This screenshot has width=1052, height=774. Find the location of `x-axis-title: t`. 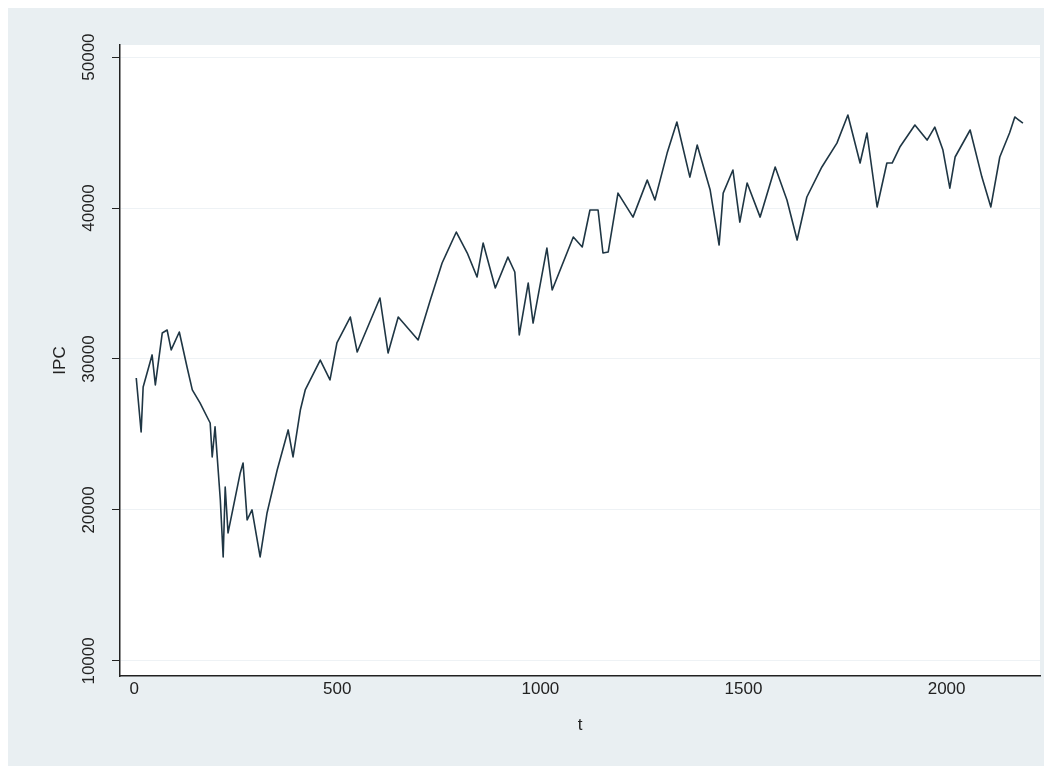

x-axis-title: t is located at coordinates (580, 725).